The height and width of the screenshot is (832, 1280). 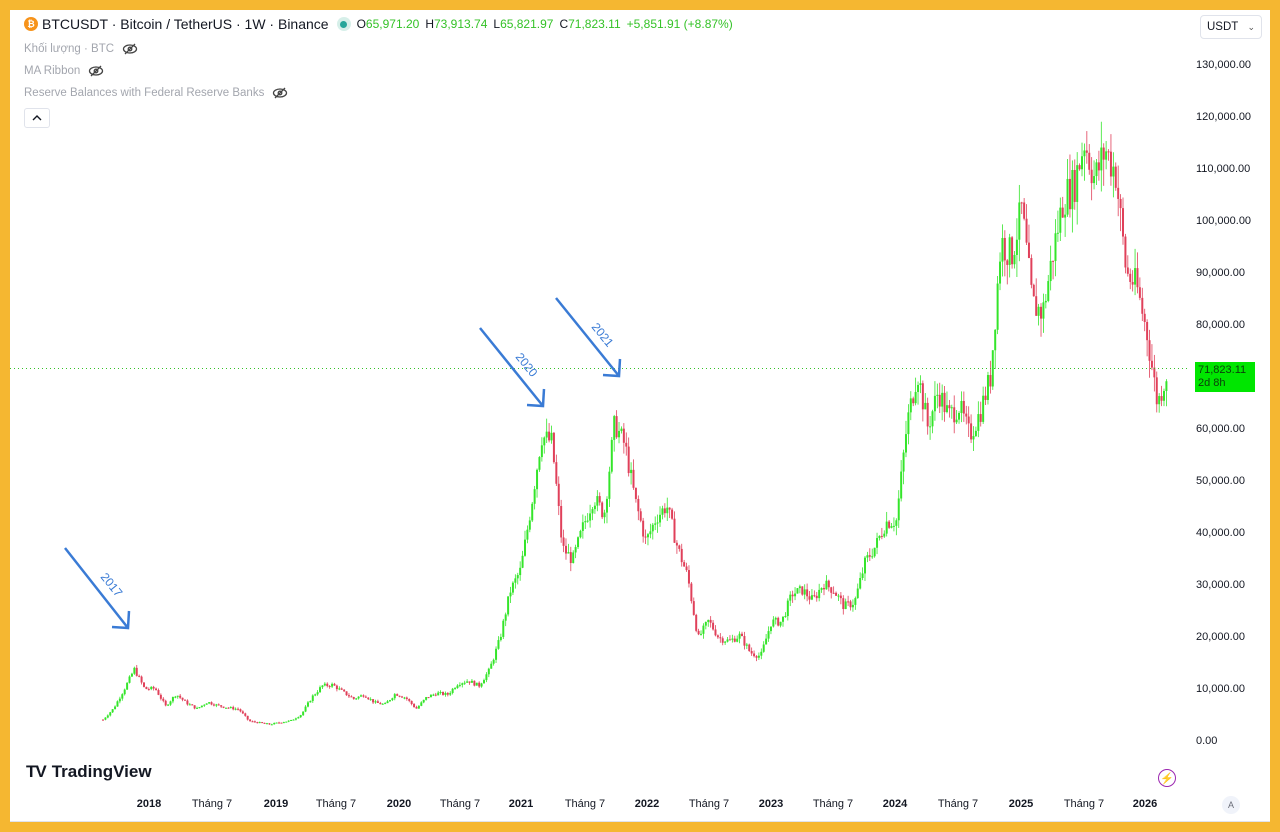 What do you see at coordinates (1021, 804) in the screenshot?
I see `time-tick: 2025` at bounding box center [1021, 804].